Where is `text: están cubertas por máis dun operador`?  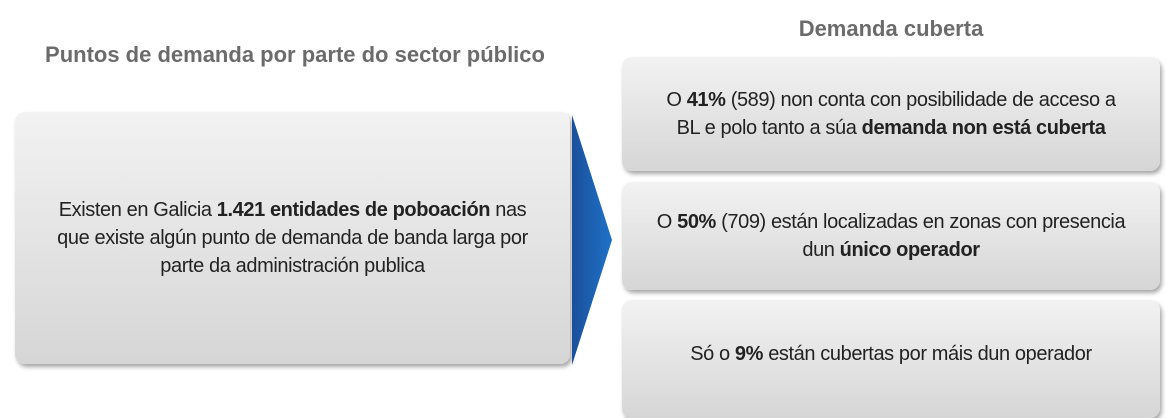
text: están cubertas por máis dun operador is located at coordinates (927, 354).